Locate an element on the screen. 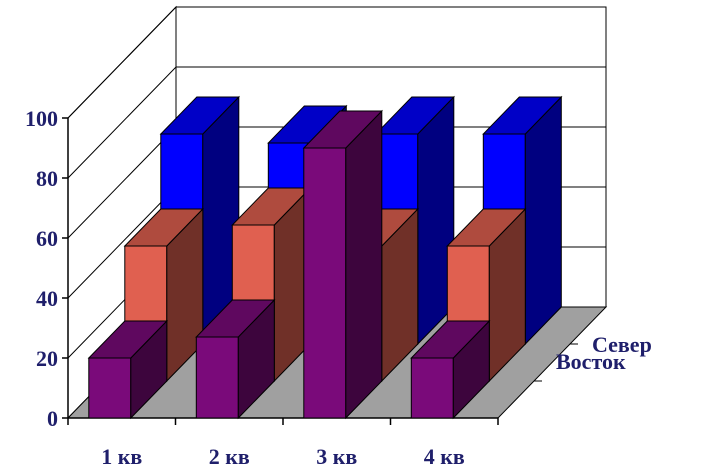  series-label: Север is located at coordinates (622, 344).